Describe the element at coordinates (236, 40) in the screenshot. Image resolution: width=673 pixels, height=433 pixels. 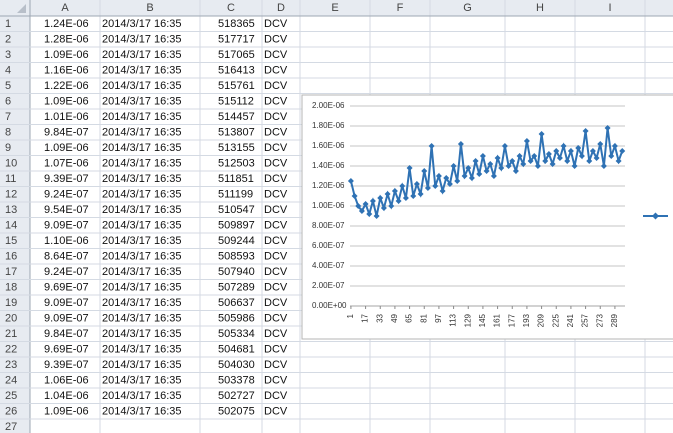
I see `cell-text: 517717` at that location.